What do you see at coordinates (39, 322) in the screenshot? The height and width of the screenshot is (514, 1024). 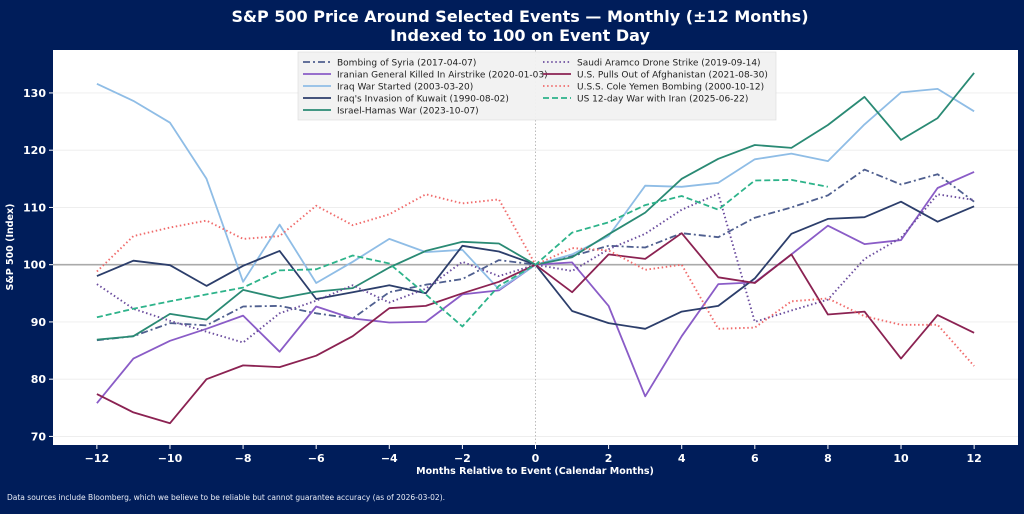 I see `y-tick-label: 90` at bounding box center [39, 322].